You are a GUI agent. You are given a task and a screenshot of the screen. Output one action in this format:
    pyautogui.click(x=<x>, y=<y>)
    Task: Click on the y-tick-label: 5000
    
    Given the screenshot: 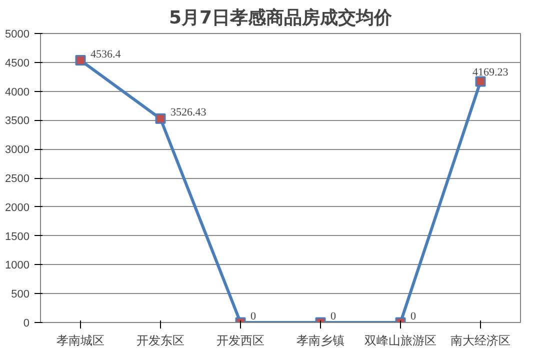 What is the action you would take?
    pyautogui.click(x=17, y=34)
    